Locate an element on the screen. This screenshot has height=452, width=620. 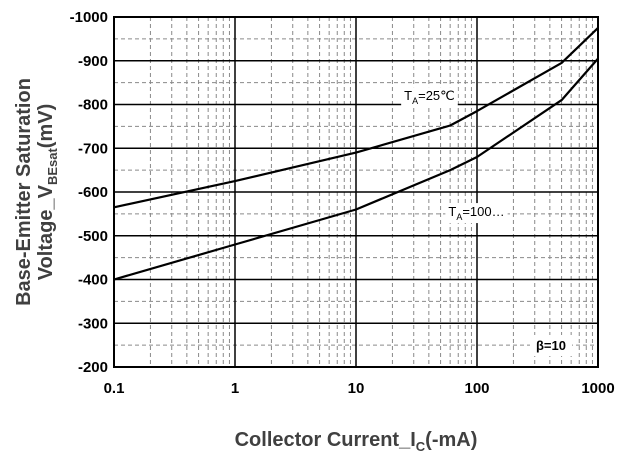
y-tick-label: -600 is located at coordinates (93, 192).